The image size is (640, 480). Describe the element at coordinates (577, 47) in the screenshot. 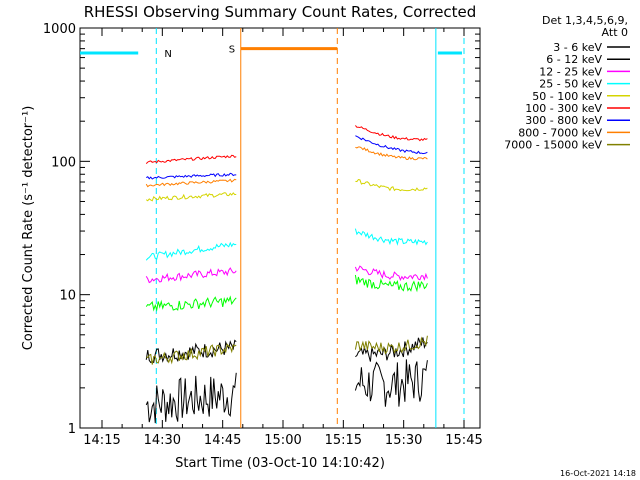

I see `legend-entry-label: 3 - 6 keV` at that location.